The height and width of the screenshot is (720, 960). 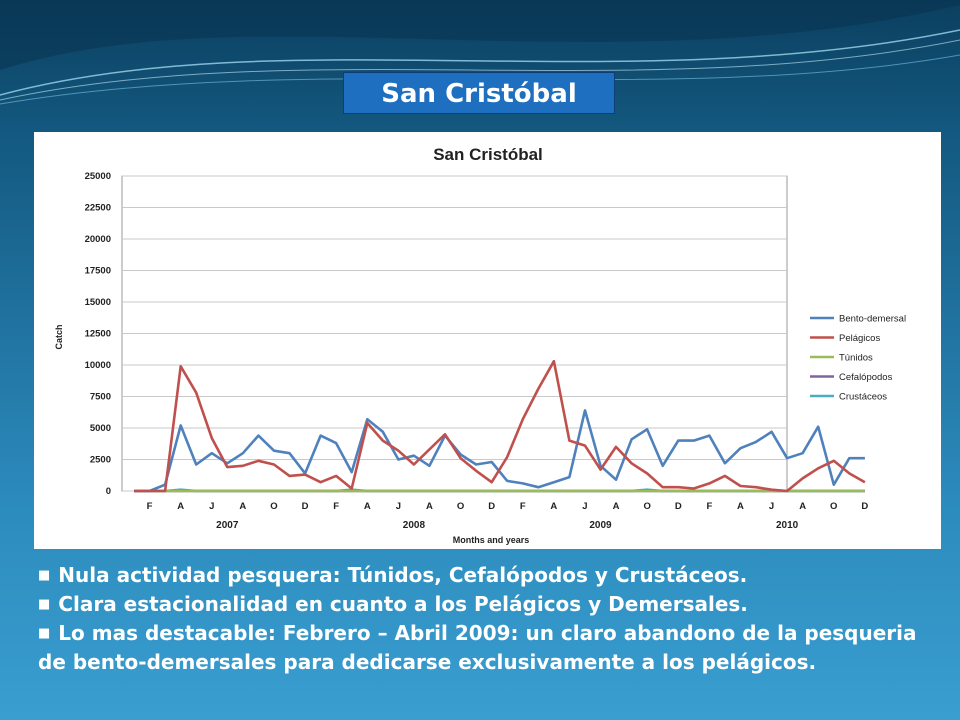 What do you see at coordinates (100, 397) in the screenshot?
I see `y-tick-label: 7500` at bounding box center [100, 397].